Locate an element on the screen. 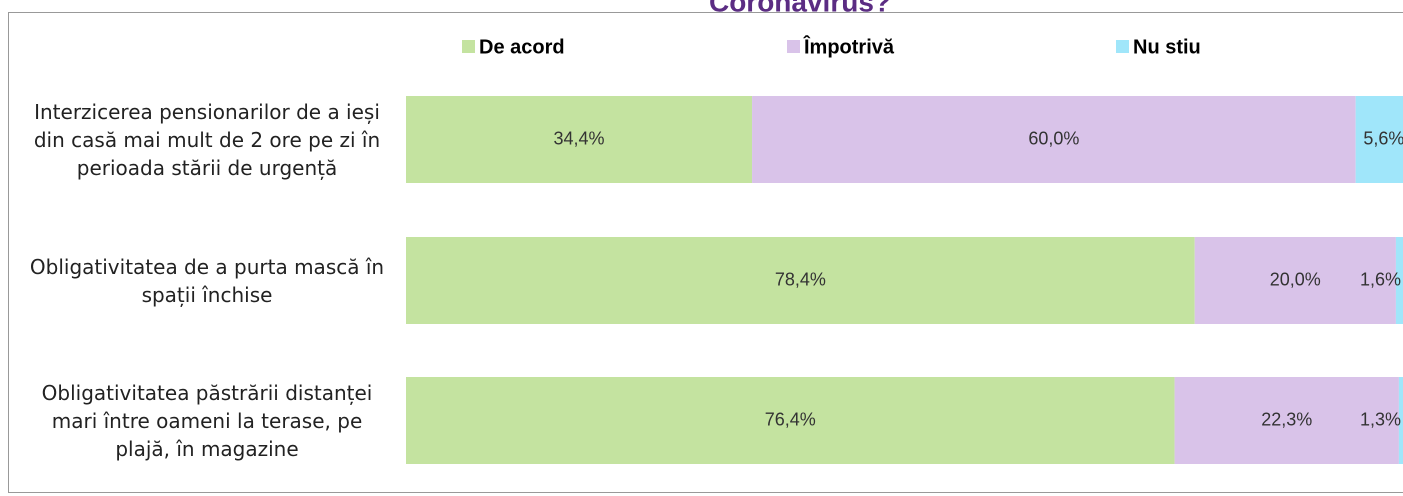 The image size is (1403, 496). legend-label: Împotrivă is located at coordinates (849, 46).